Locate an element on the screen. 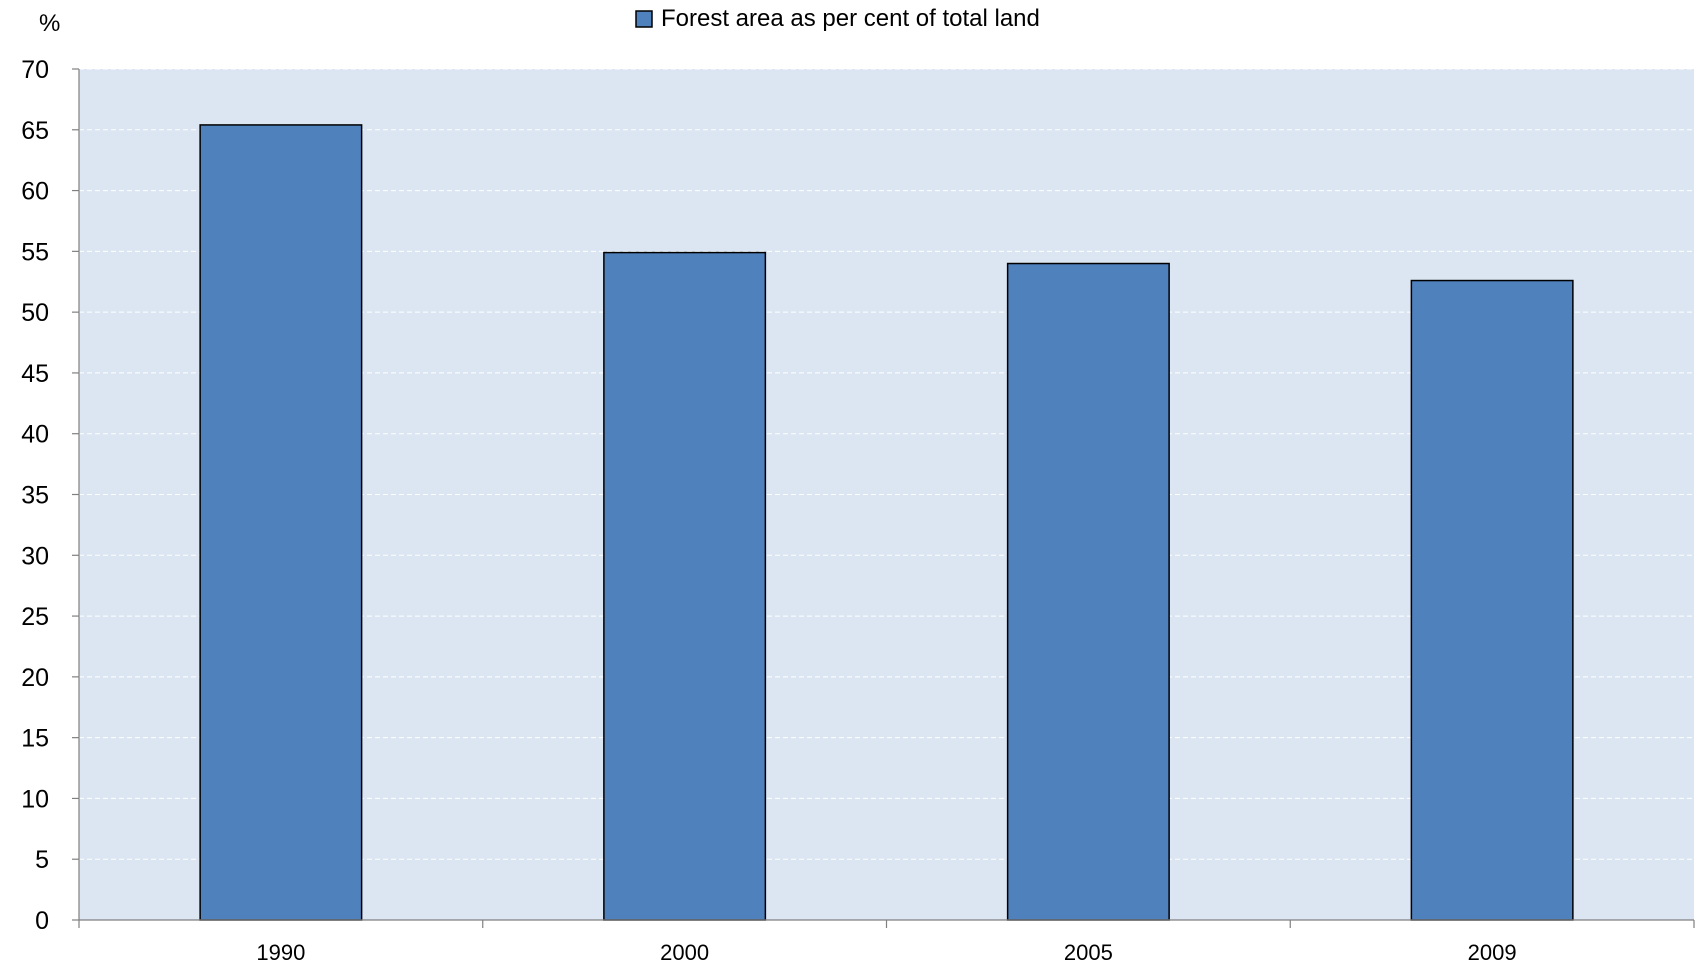  x-tick-label-1990: 1990 is located at coordinates (280, 952).